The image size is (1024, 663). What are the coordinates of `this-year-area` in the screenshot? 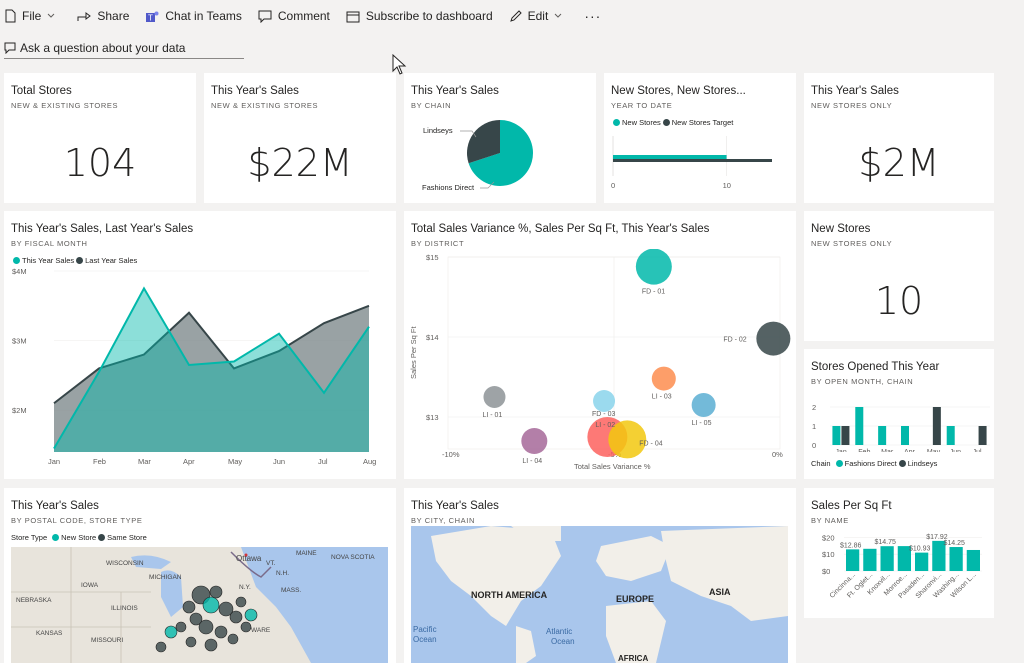 It's located at (211, 370).